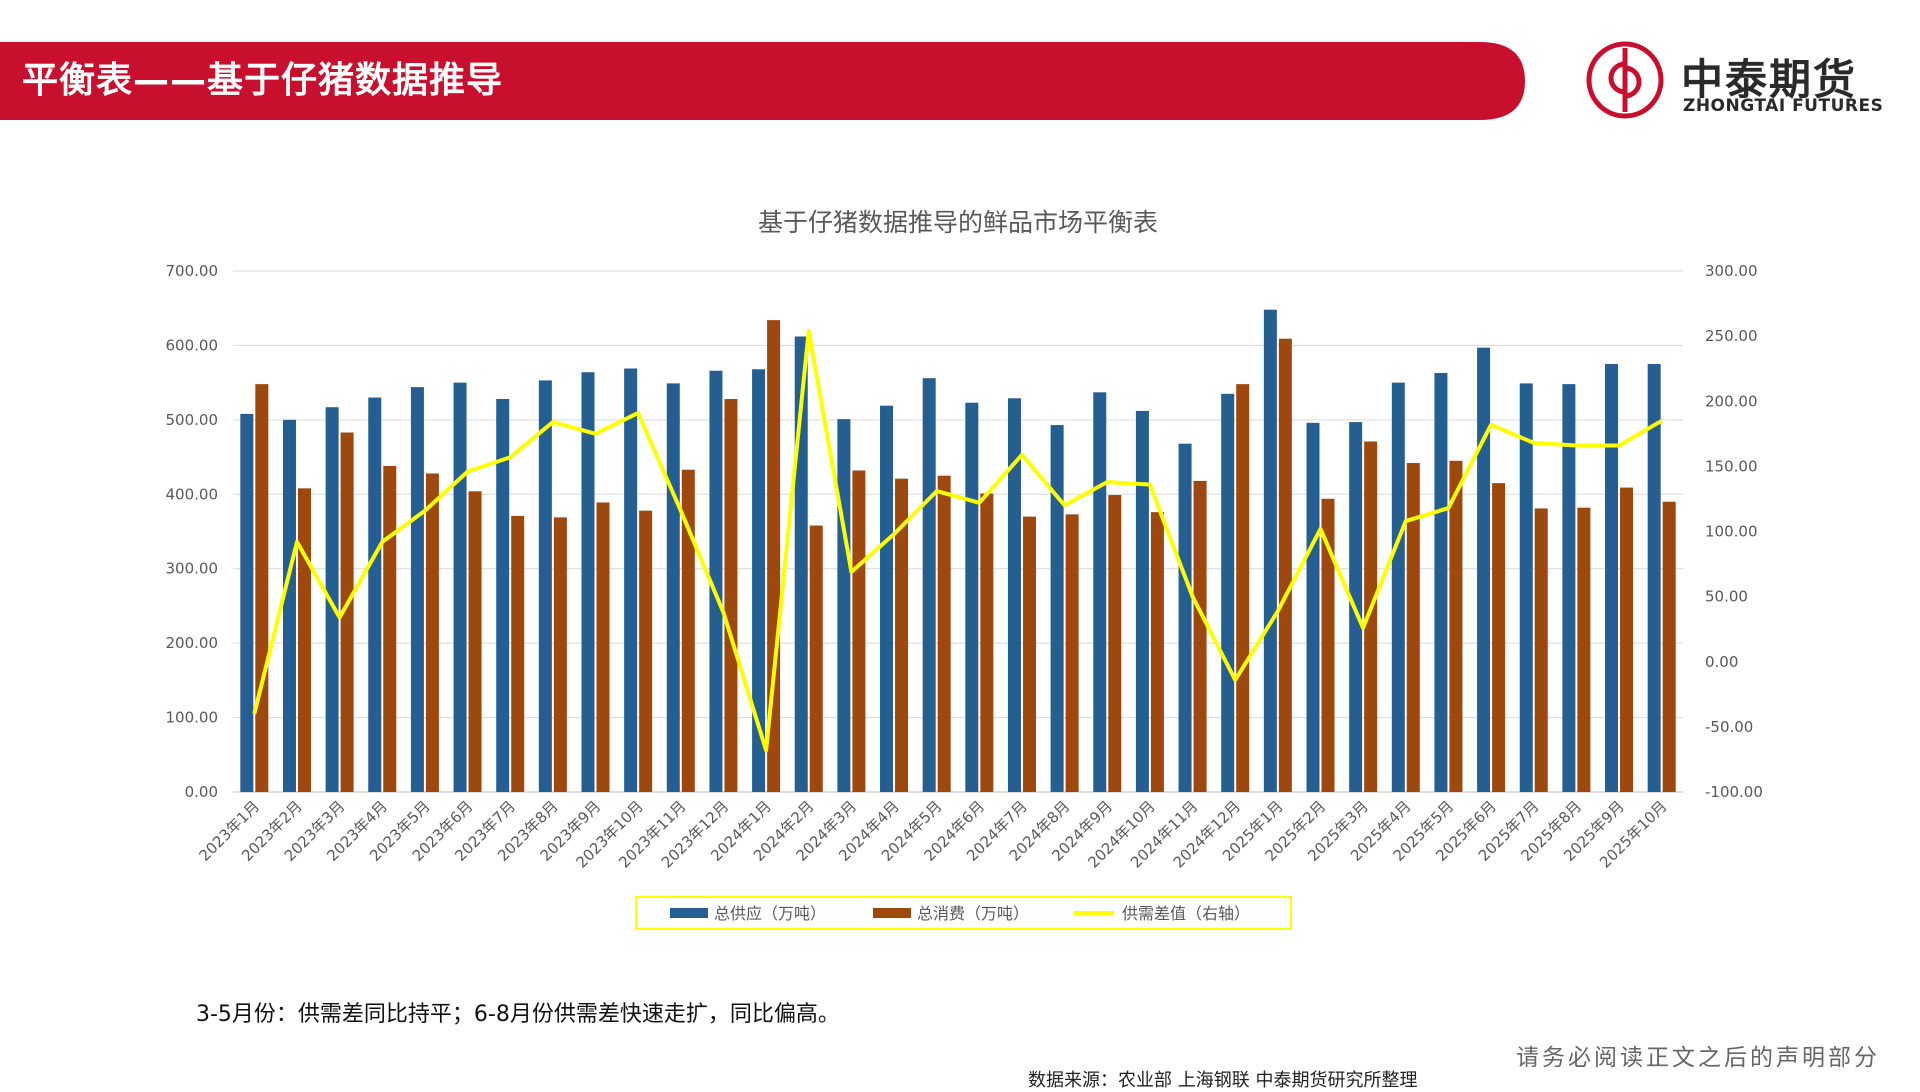  I want to click on y2-tick-label: 100.00, so click(1731, 532).